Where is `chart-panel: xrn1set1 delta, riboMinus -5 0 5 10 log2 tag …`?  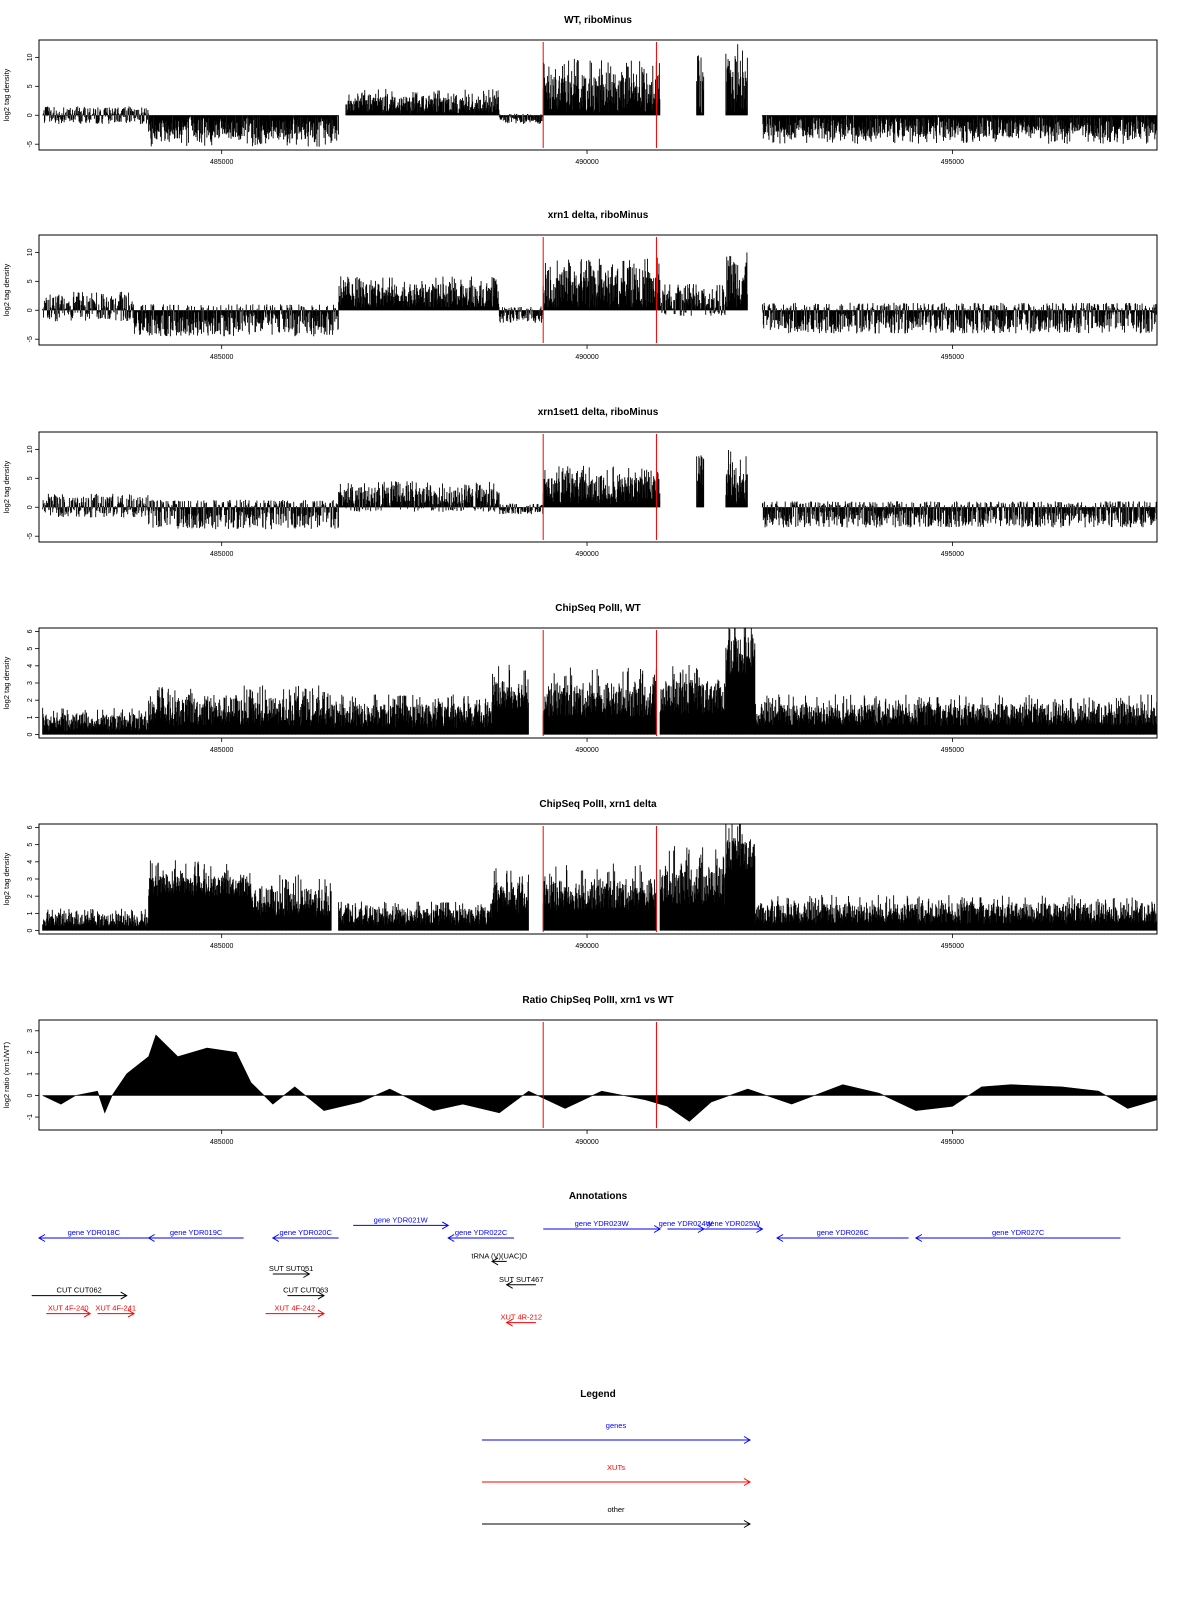 chart-panel: xrn1set1 delta, riboMinus -5 0 5 10 log2 tag … is located at coordinates (580, 482).